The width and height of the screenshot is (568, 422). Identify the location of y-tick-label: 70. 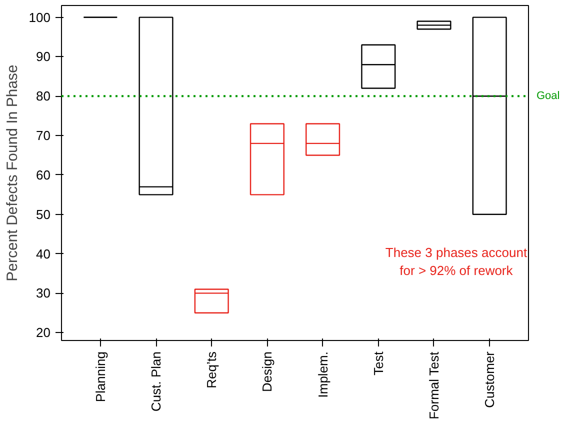
(43, 136).